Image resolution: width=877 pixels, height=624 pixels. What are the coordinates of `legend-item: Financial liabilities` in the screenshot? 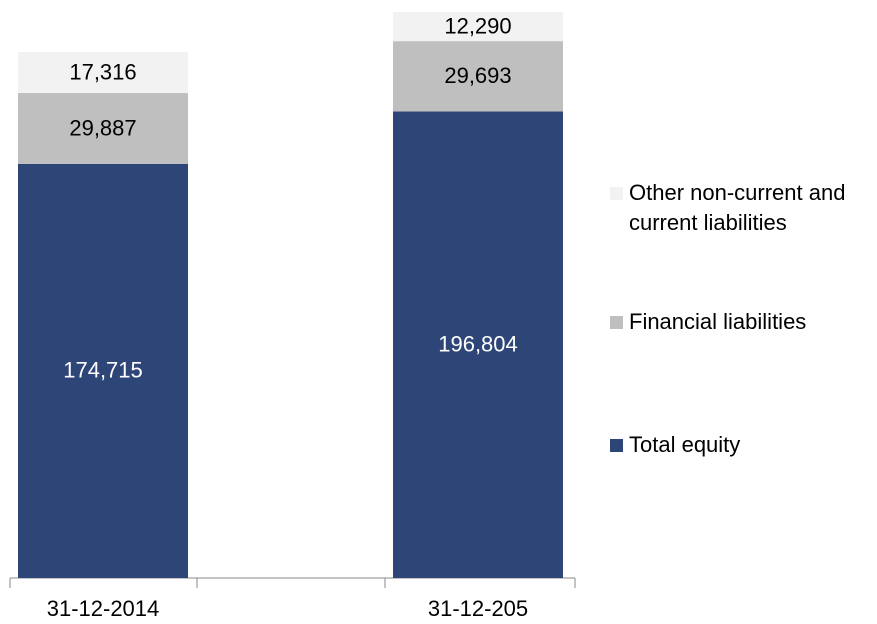 It's located at (740, 322).